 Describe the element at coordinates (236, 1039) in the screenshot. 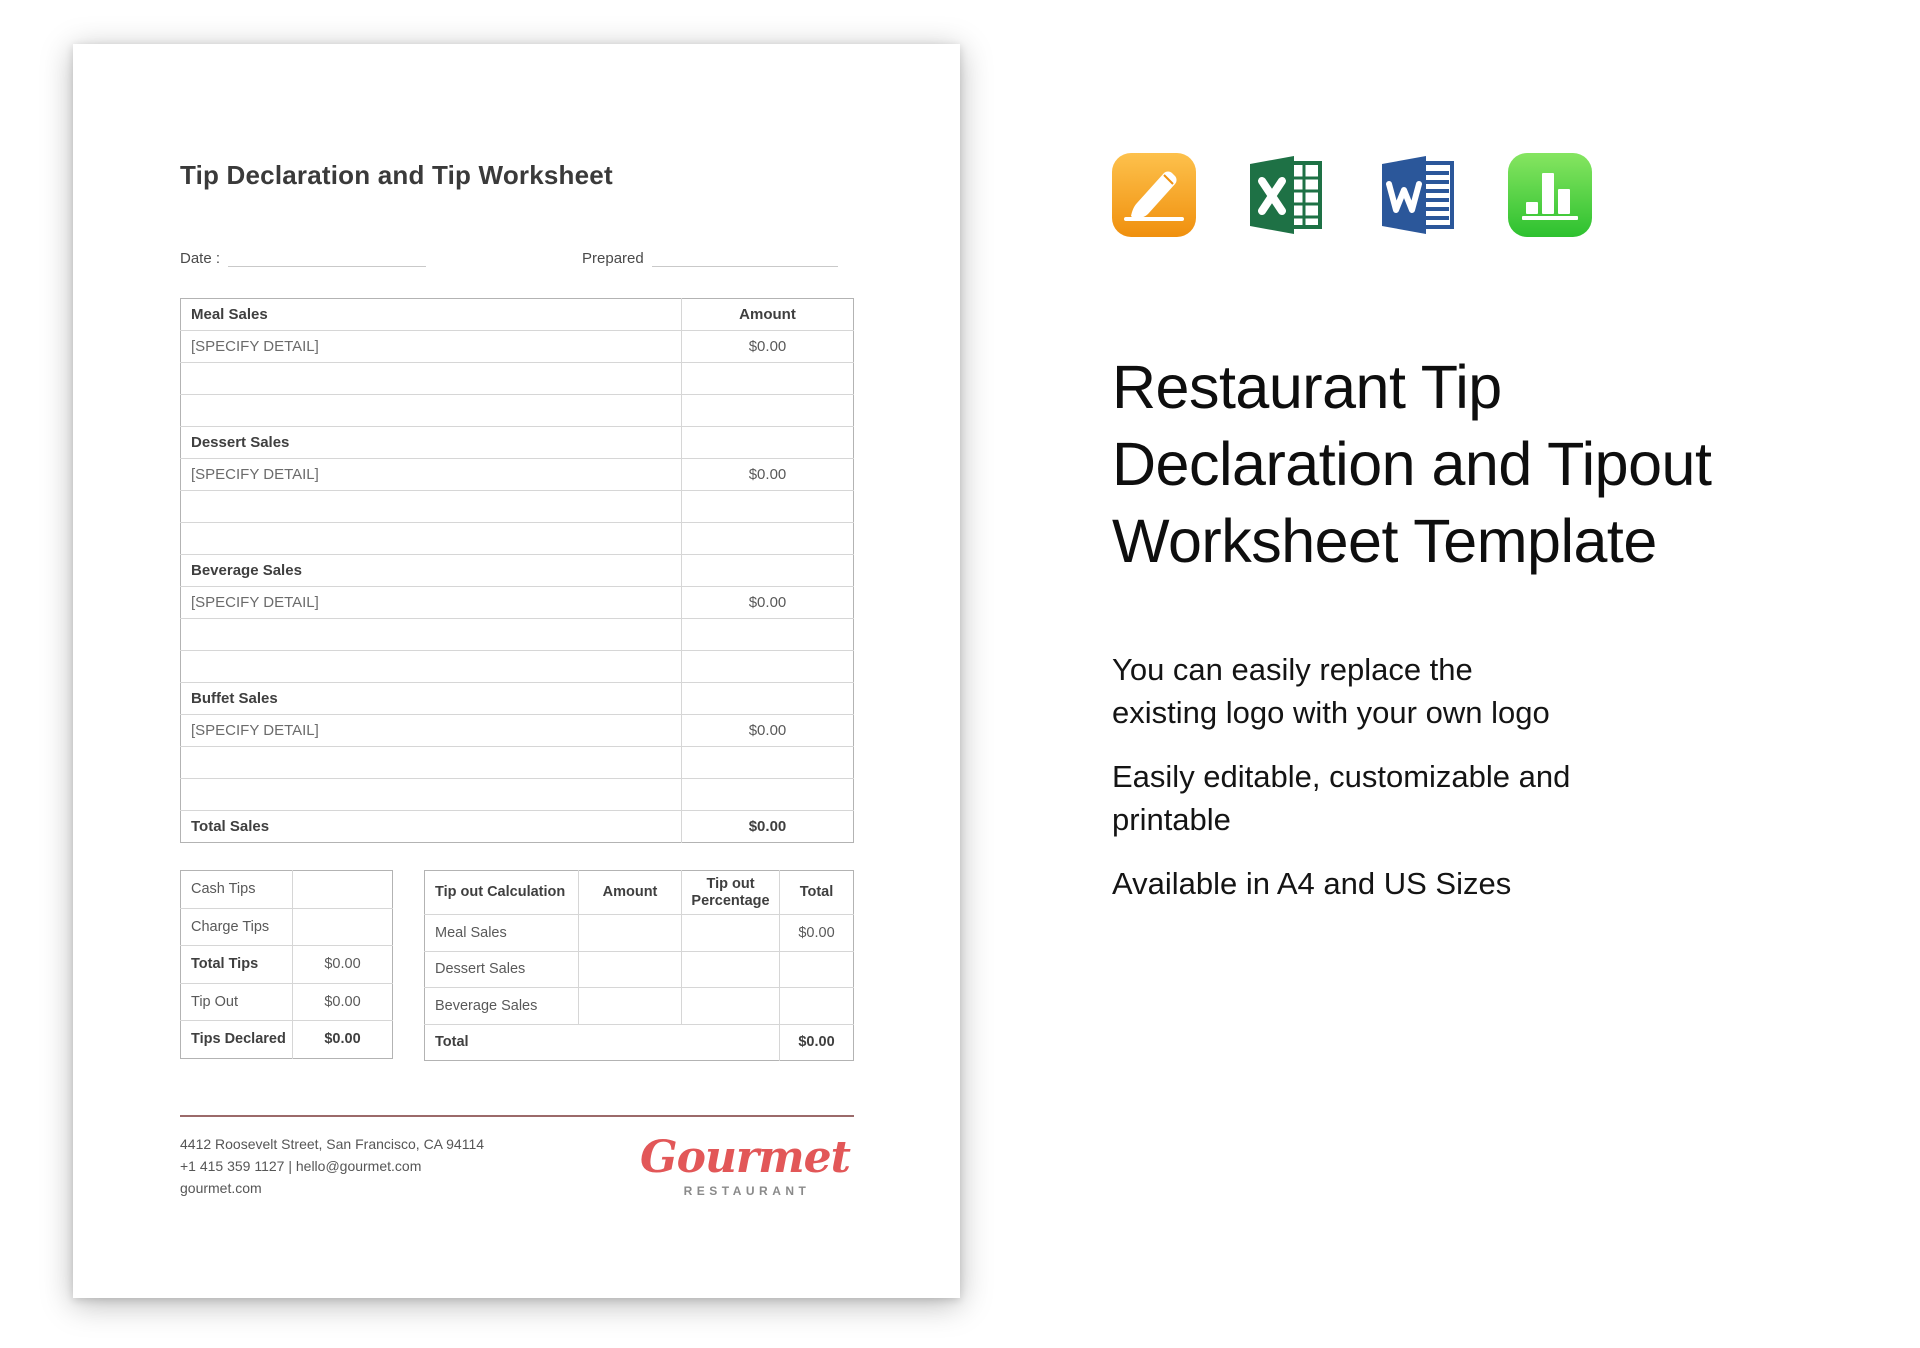

I see `table-cell: Tips Declared` at that location.